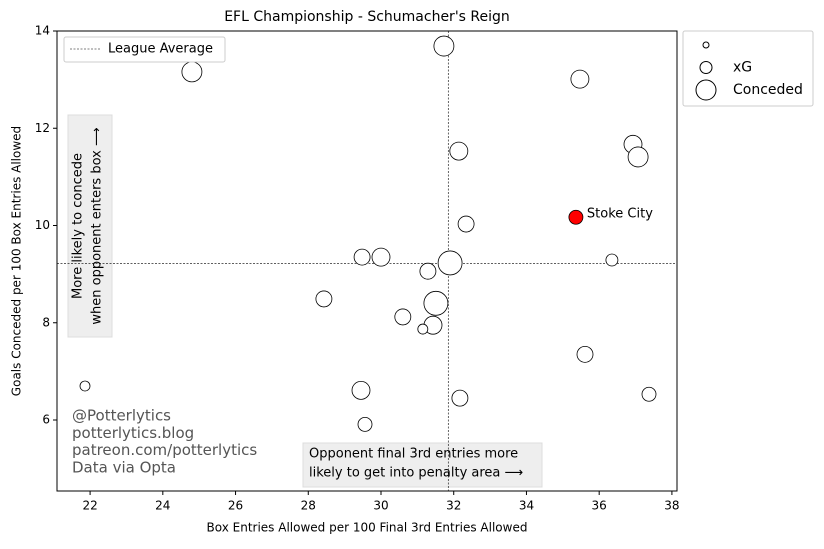 The image size is (824, 549). I want to click on y-tick-label: 6, so click(46, 420).